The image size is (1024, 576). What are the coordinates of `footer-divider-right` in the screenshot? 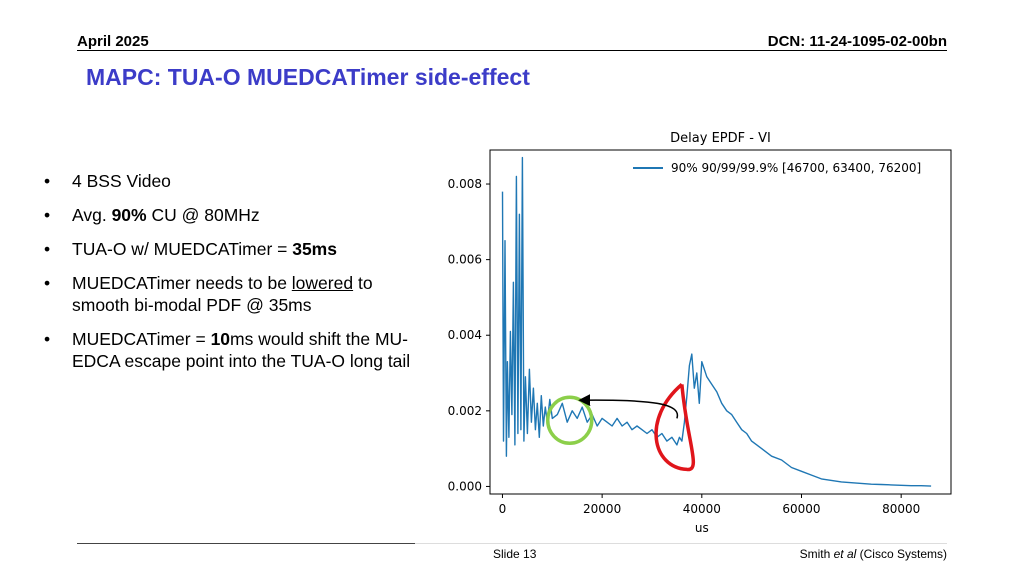 It's located at (681, 543).